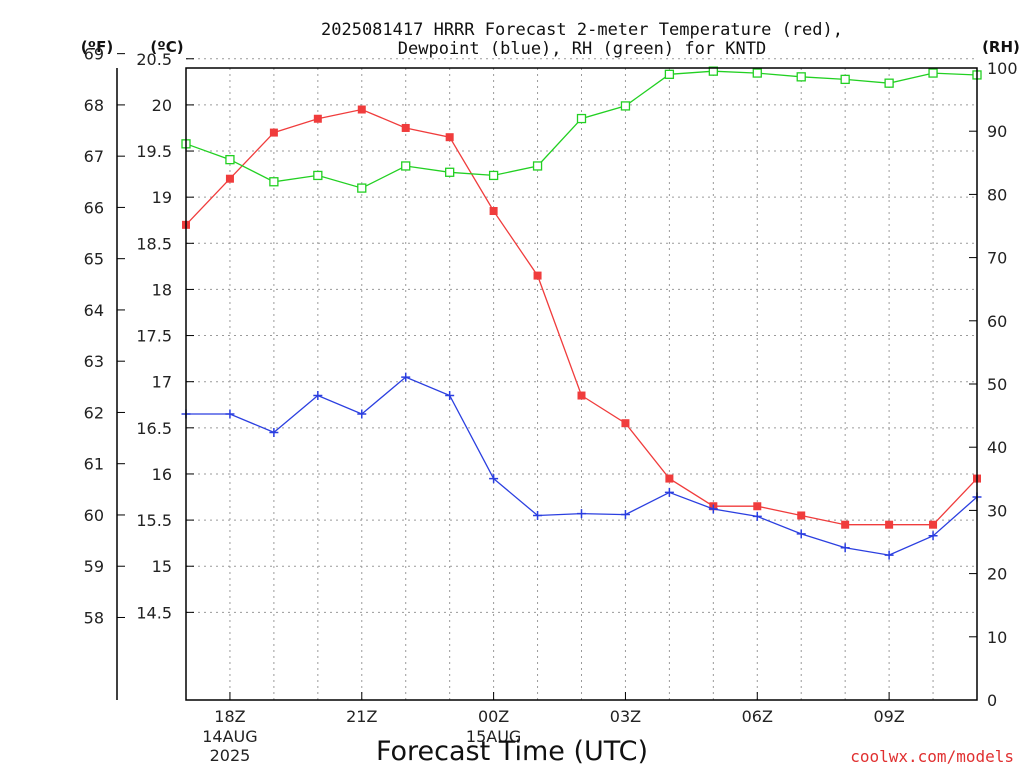 Image resolution: width=1024 pixels, height=768 pixels. What do you see at coordinates (230, 755) in the screenshot?
I see `x-tick-year: 2025` at bounding box center [230, 755].